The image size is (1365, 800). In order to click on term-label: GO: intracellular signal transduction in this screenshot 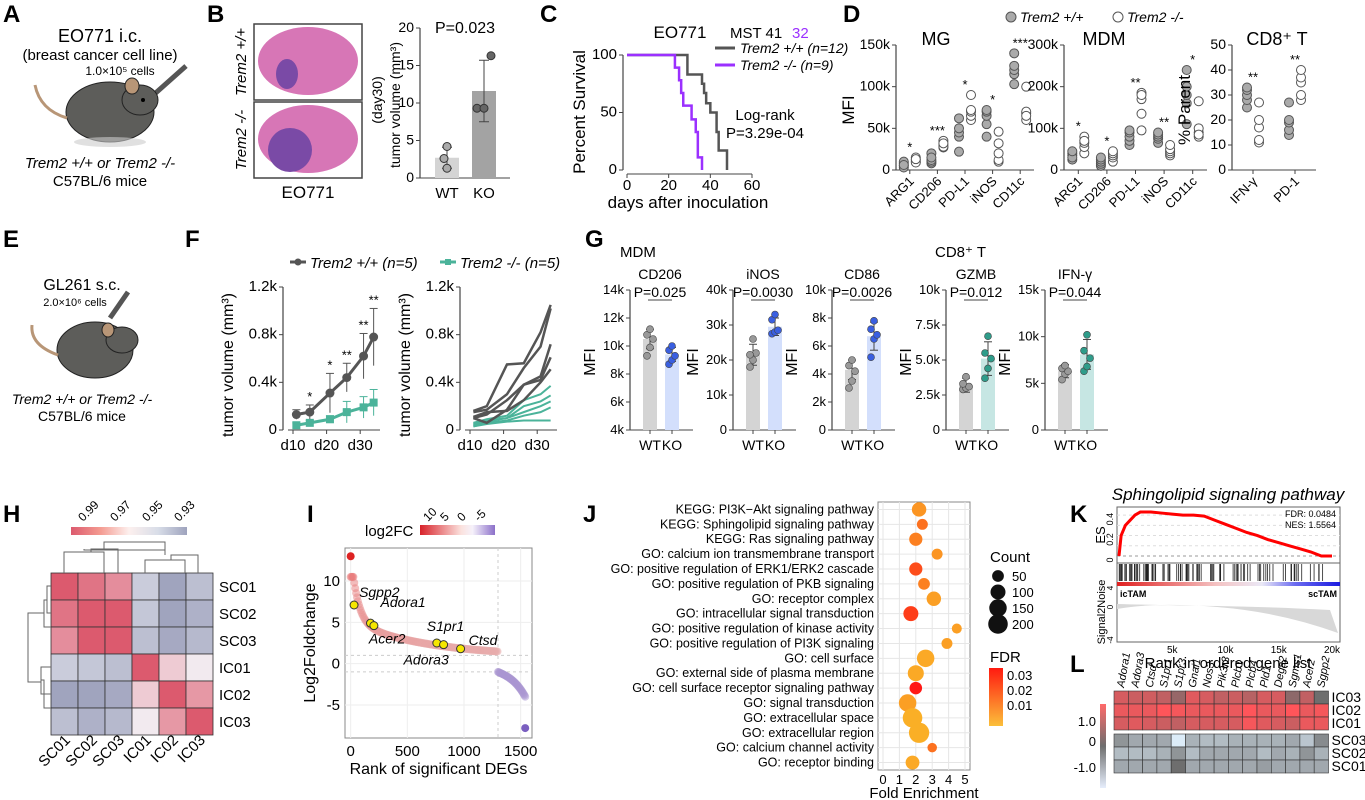, I will do `click(775, 614)`.